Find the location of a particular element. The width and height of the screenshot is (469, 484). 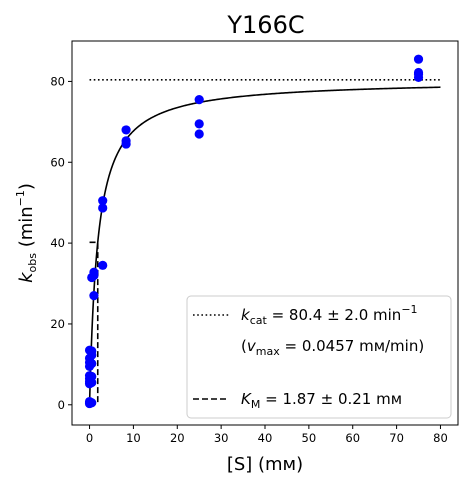

x-tick-label: 40 is located at coordinates (265, 438).